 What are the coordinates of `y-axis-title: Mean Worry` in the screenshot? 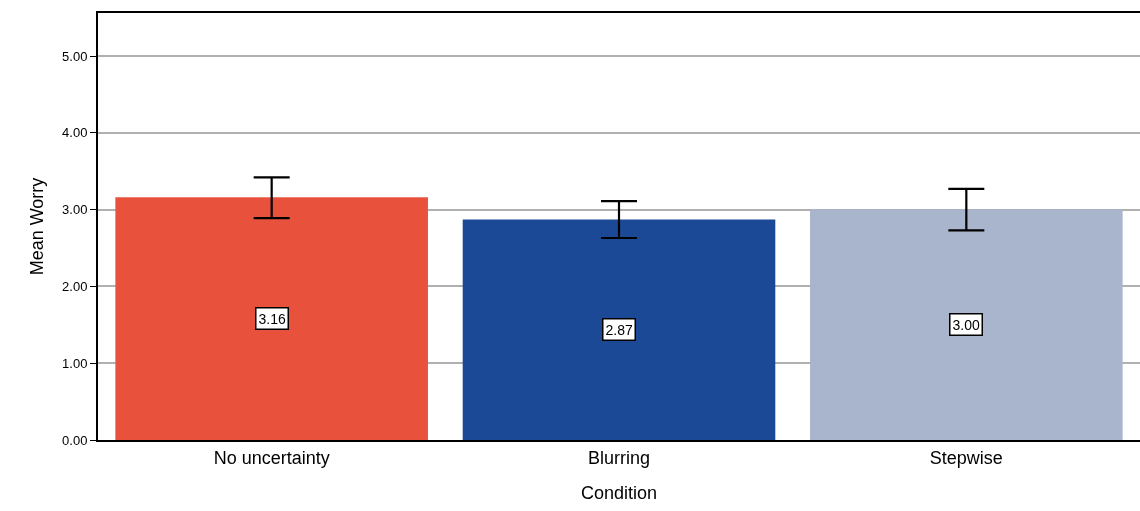 It's located at (36, 226).